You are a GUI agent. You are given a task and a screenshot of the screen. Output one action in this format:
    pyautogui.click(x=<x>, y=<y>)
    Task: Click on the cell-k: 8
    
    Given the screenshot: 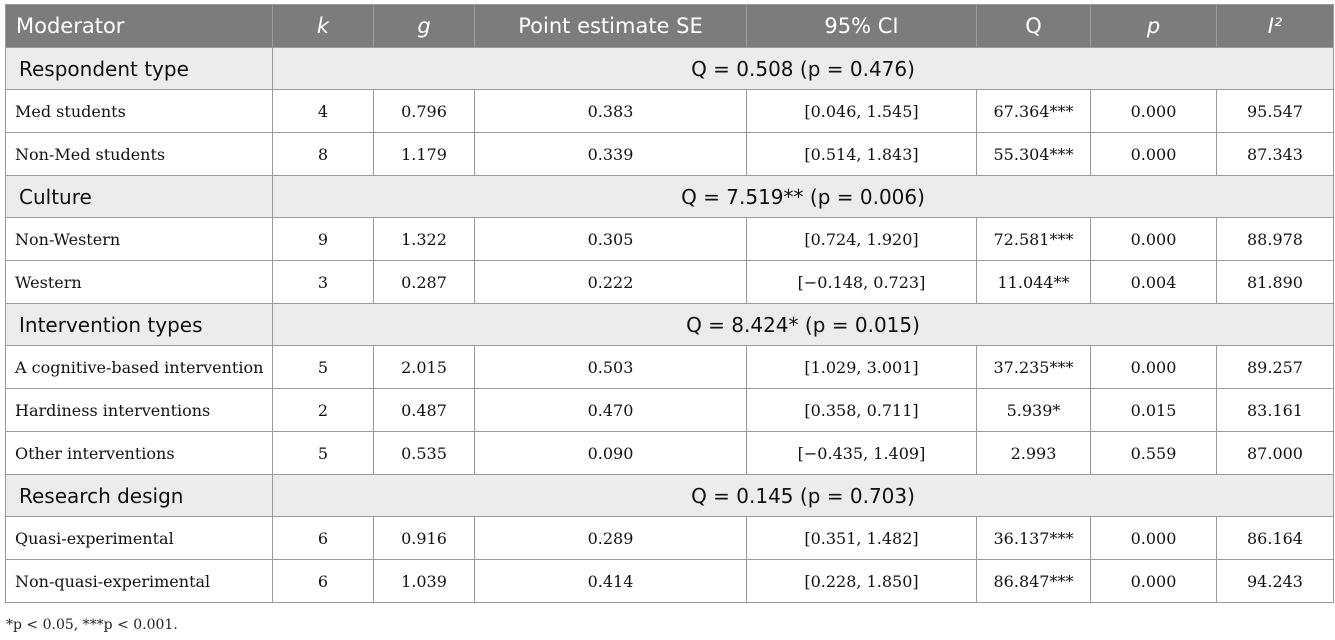 What is the action you would take?
    pyautogui.click(x=323, y=154)
    